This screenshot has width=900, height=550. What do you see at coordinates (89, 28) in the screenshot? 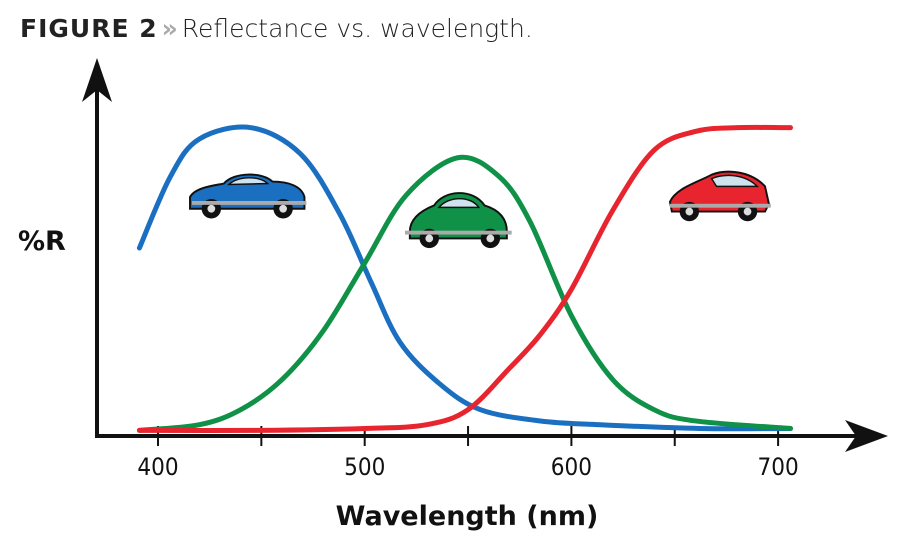
I see `figure-label: FIGURE 2` at bounding box center [89, 28].